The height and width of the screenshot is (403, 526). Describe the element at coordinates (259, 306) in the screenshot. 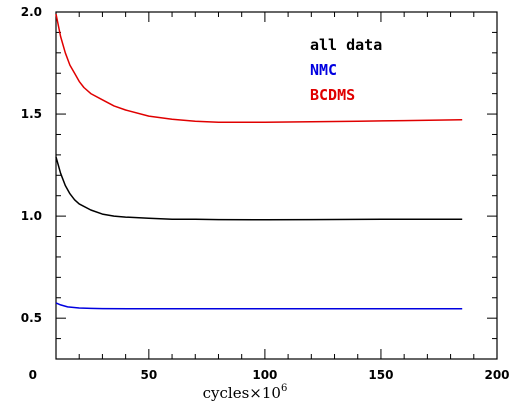

I see `series-line-nmc` at that location.